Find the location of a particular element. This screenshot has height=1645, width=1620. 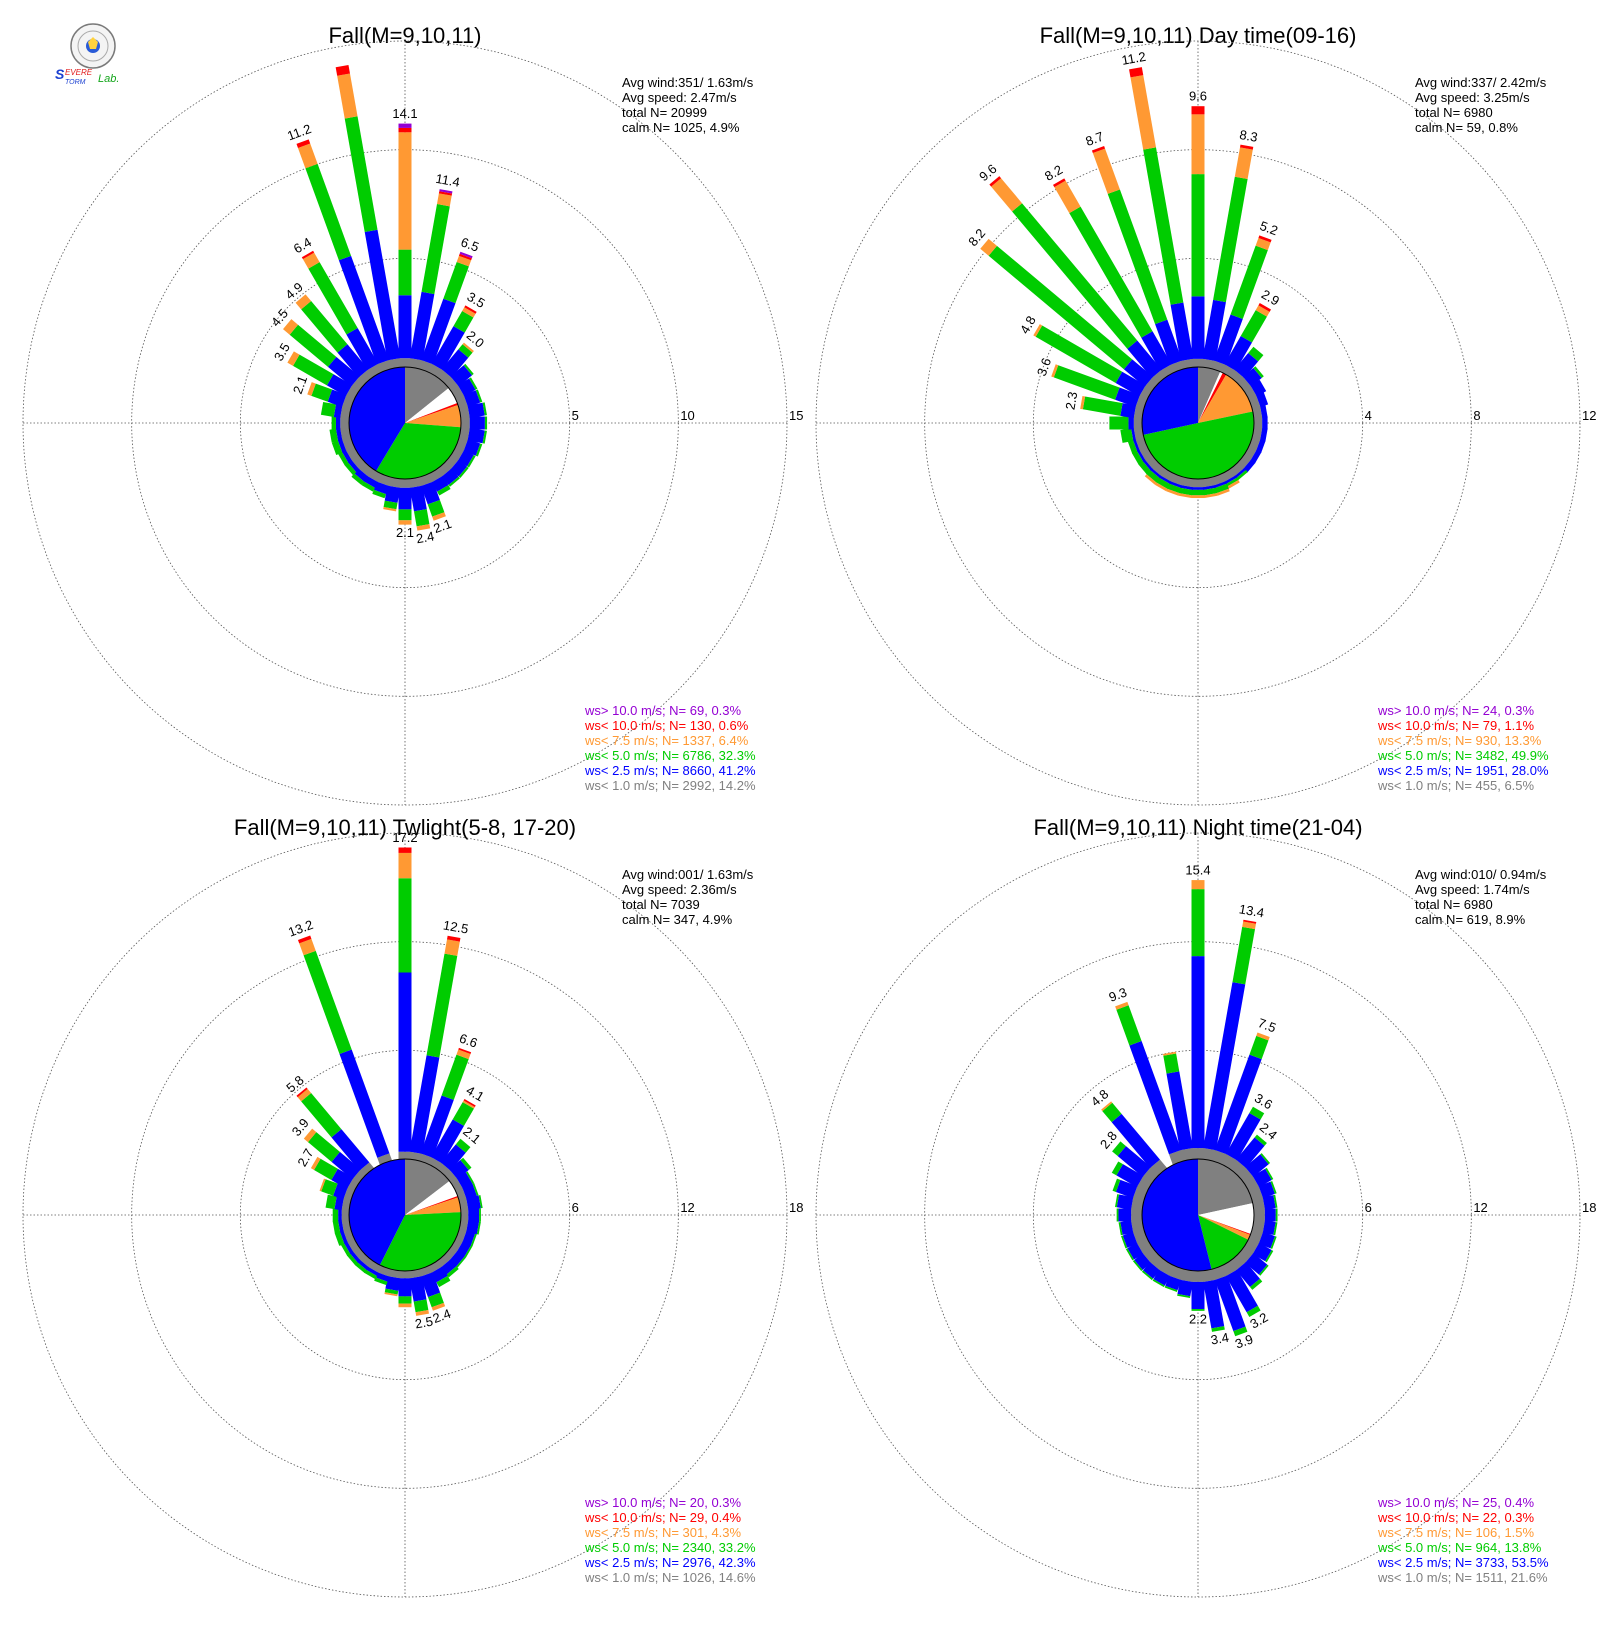

chart-title: Fall(M=9,10,11) Night time(21-04) is located at coordinates (1197, 827).